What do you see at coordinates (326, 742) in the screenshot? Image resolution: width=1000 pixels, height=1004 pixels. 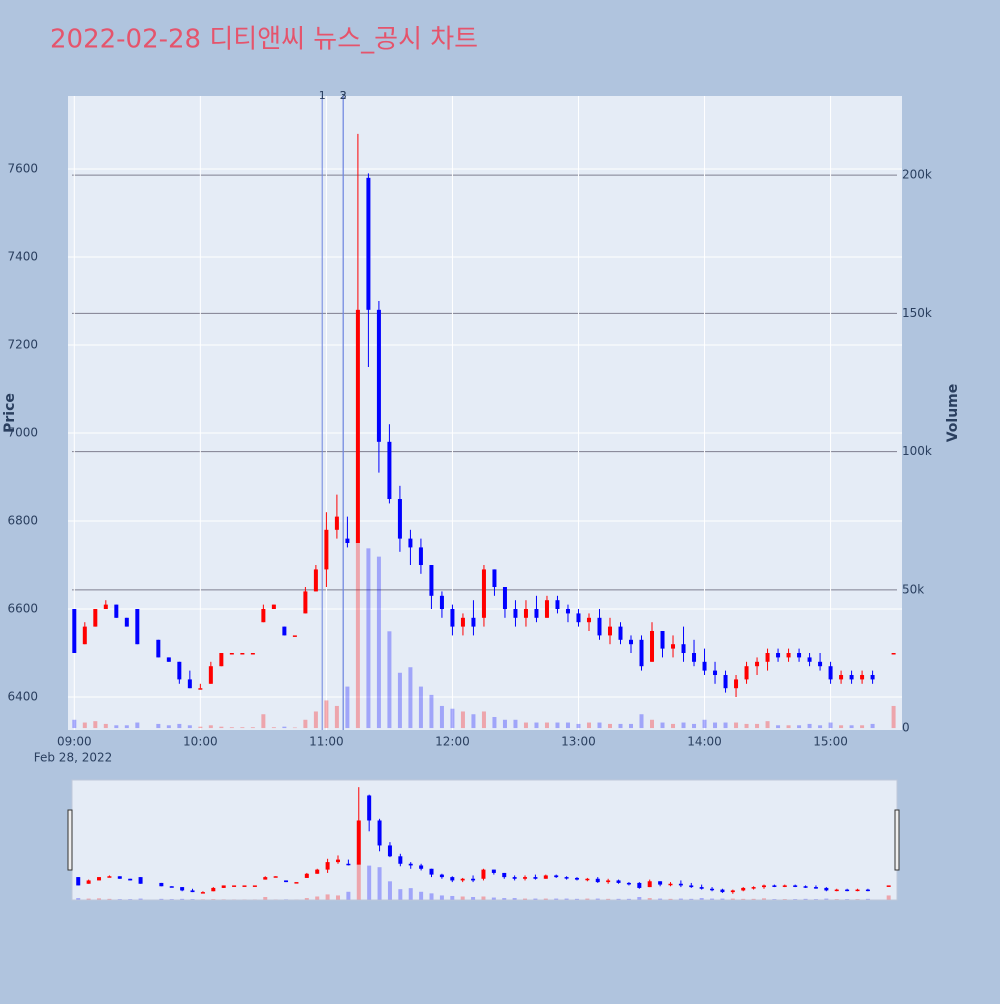 I see `x-tick-label: 11:00` at bounding box center [326, 742].